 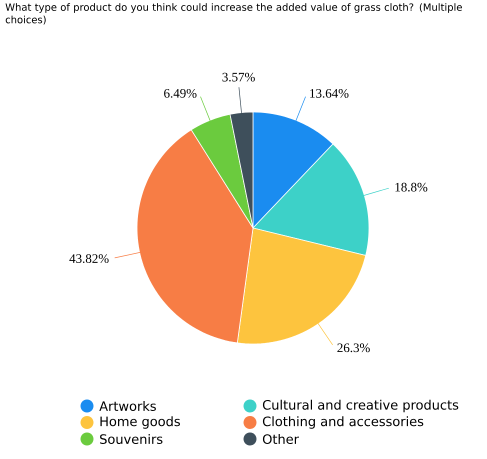 What do you see at coordinates (89, 259) in the screenshot?
I see `data-label: 43.82%` at bounding box center [89, 259].